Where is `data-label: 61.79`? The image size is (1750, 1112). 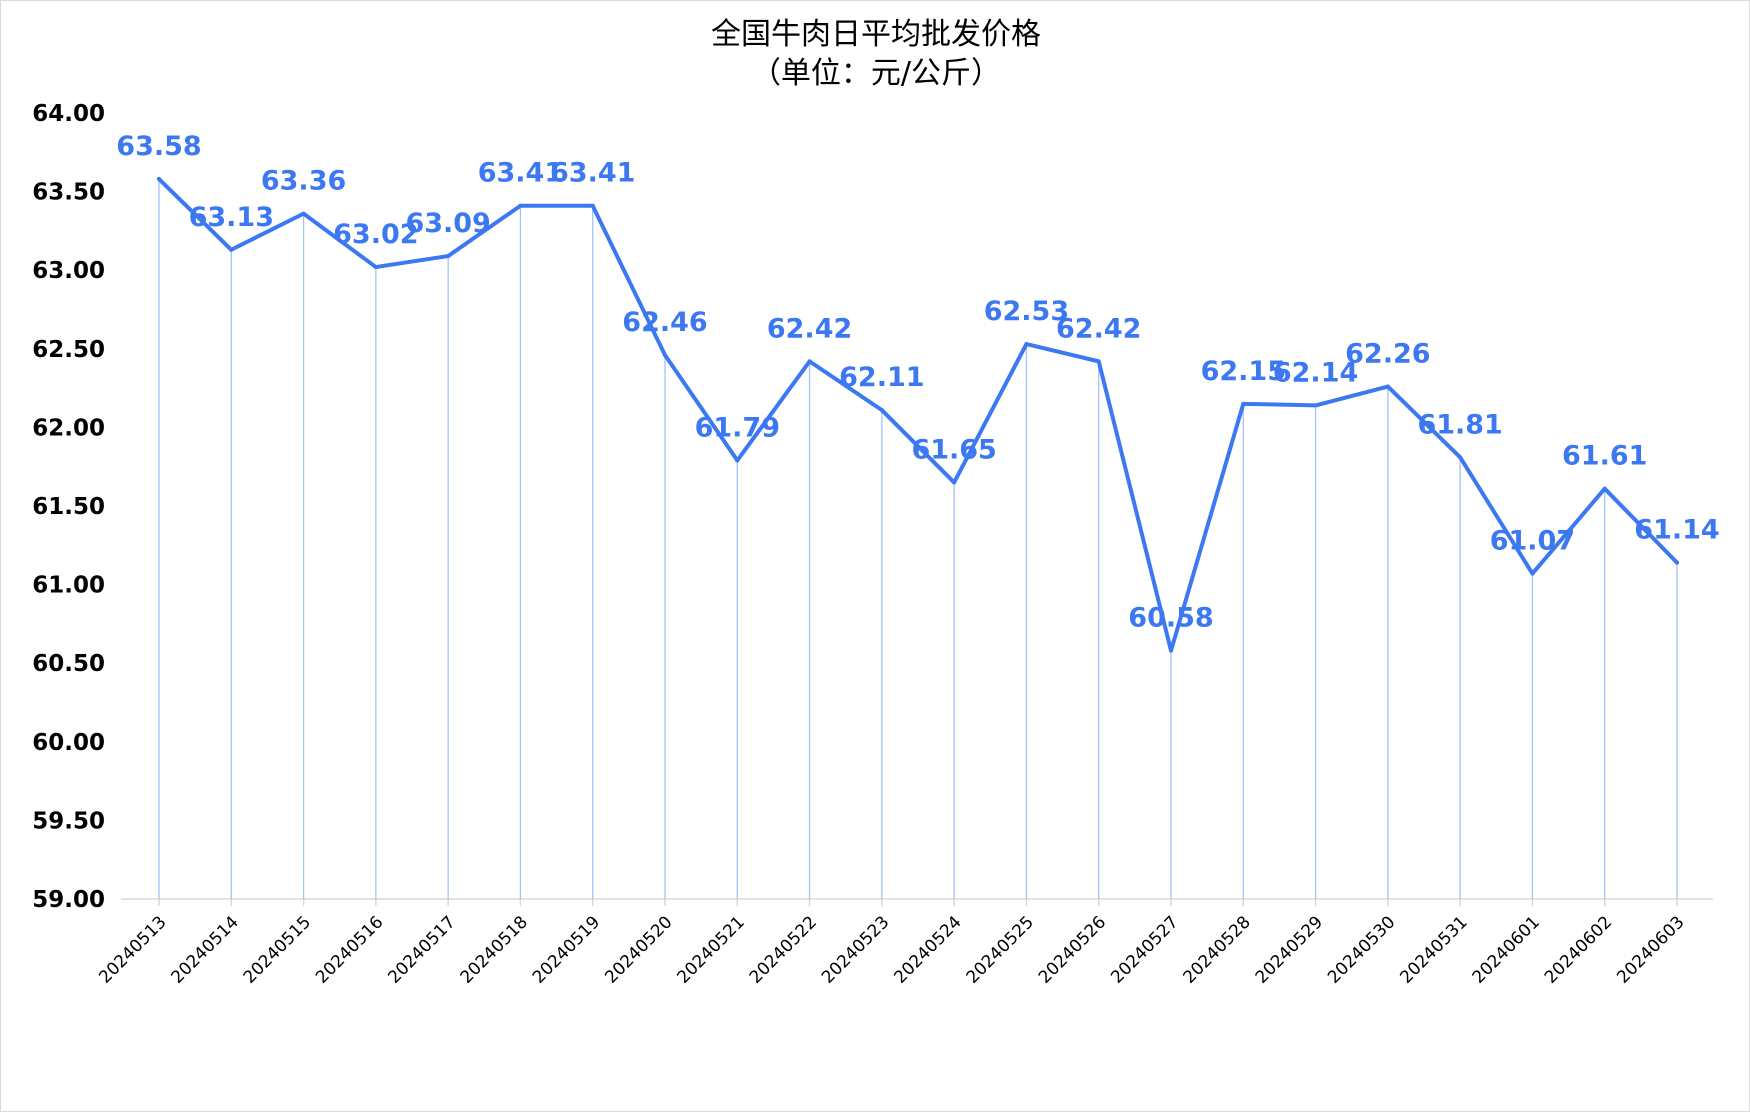 data-label: 61.79 is located at coordinates (737, 427).